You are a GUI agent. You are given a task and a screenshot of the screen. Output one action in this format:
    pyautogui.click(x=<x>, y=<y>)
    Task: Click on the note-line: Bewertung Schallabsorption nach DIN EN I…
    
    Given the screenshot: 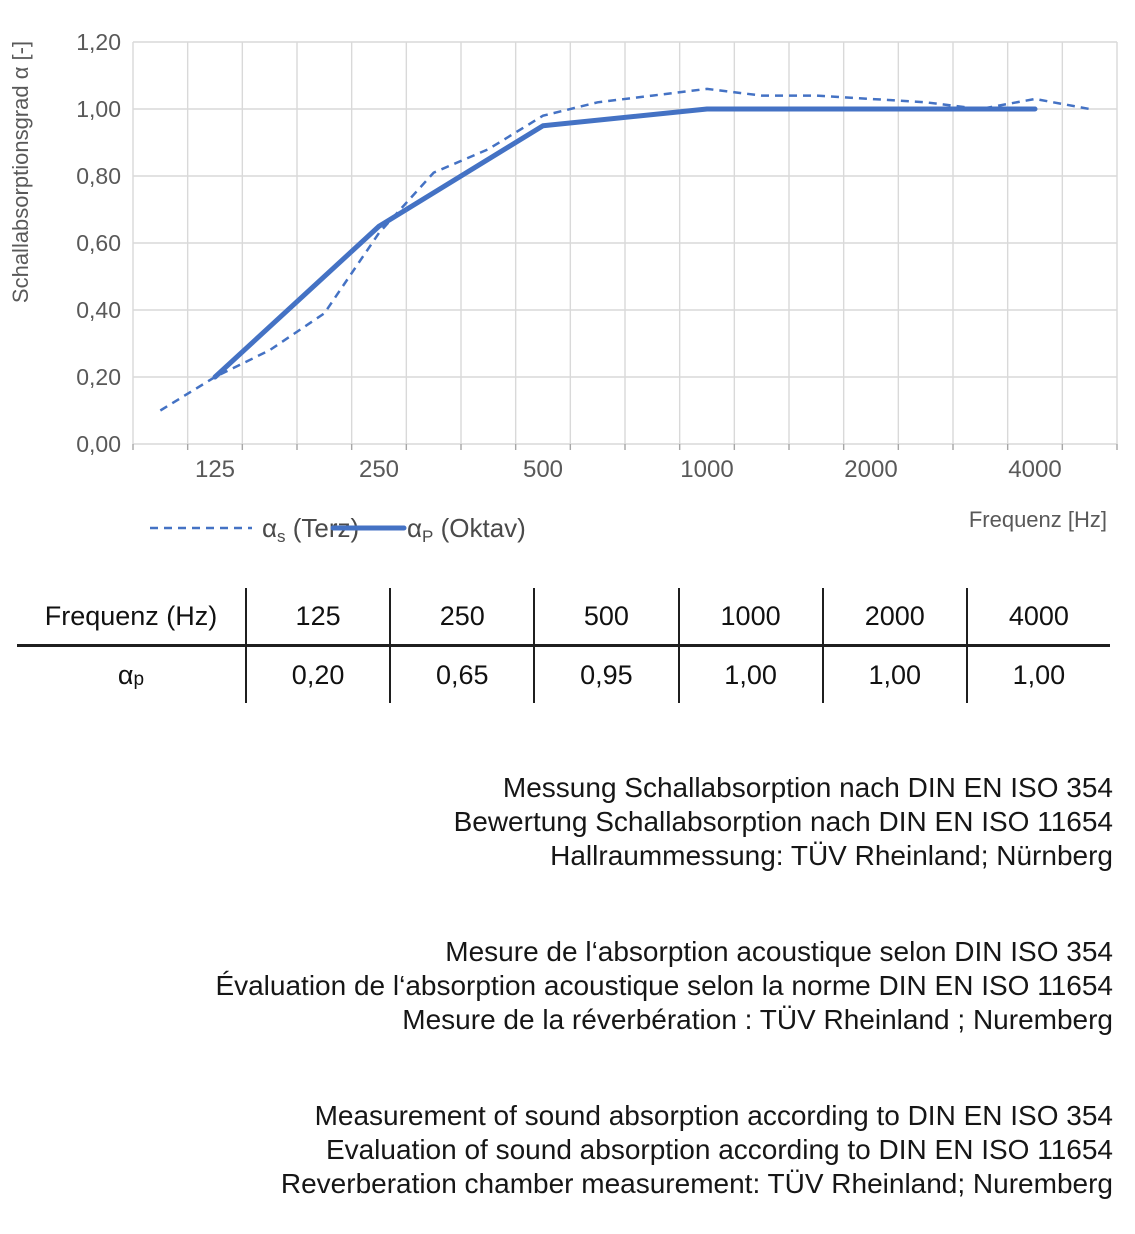 What is the action you would take?
    pyautogui.click(x=783, y=821)
    